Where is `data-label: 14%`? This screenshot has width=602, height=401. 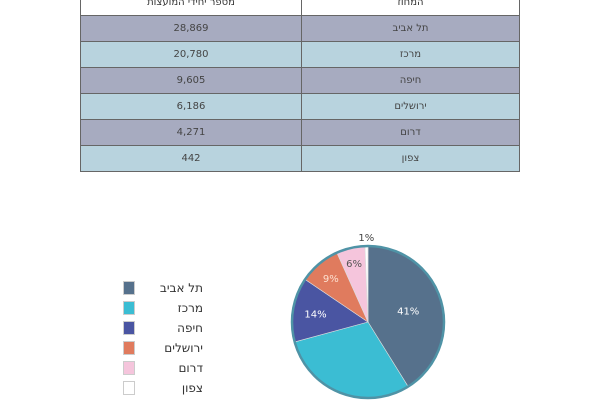 data-label: 14% is located at coordinates (315, 314).